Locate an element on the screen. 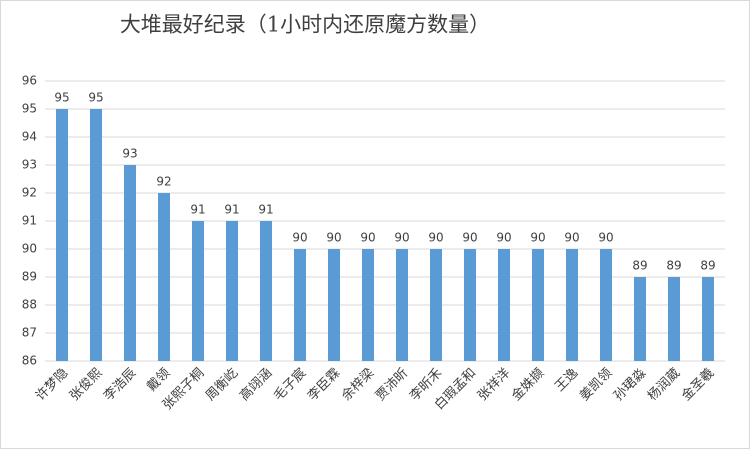 The image size is (750, 449). chart-title: 大堆最好纪录（1小时内还原魔方数量） is located at coordinates (305, 25).